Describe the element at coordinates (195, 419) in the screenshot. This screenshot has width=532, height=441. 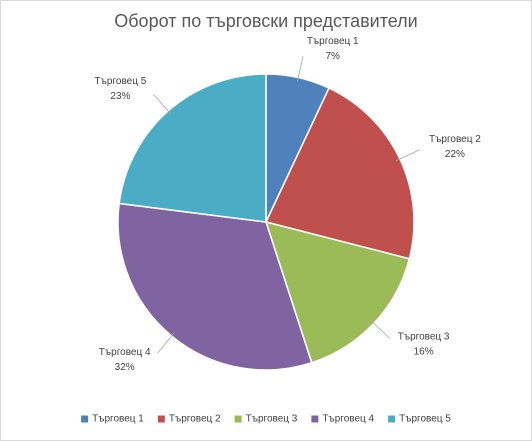
I see `legend-label: Търговец 2` at that location.